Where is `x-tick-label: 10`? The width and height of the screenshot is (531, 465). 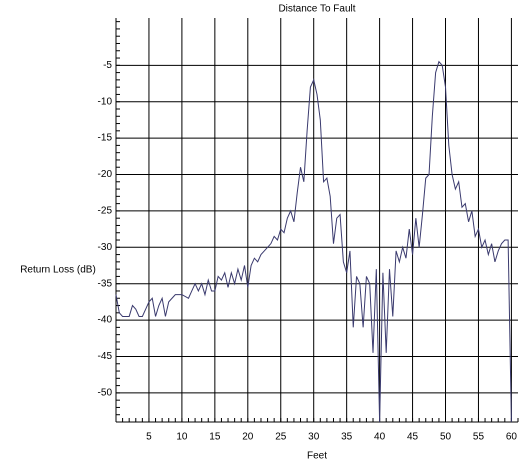
x-tick-label: 10 is located at coordinates (182, 437).